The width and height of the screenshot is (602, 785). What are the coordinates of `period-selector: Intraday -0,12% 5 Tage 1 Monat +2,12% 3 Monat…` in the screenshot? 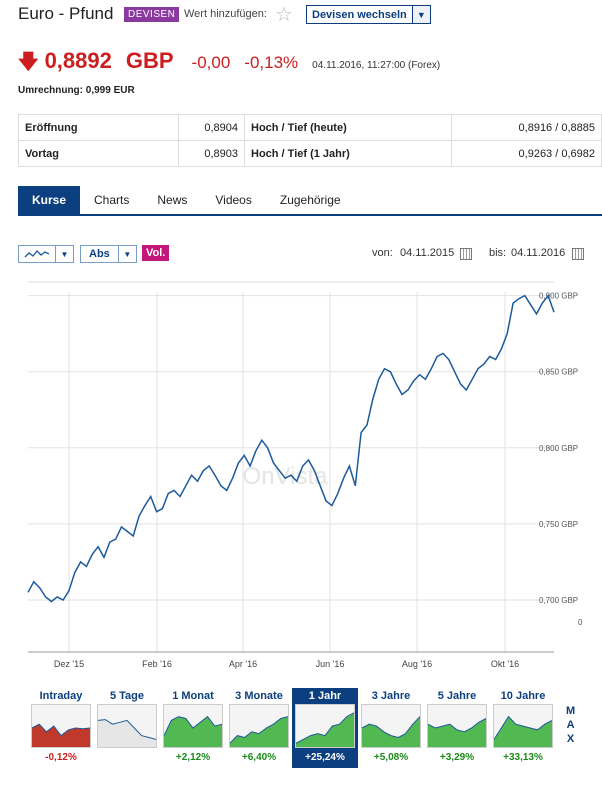 It's located at (292, 728).